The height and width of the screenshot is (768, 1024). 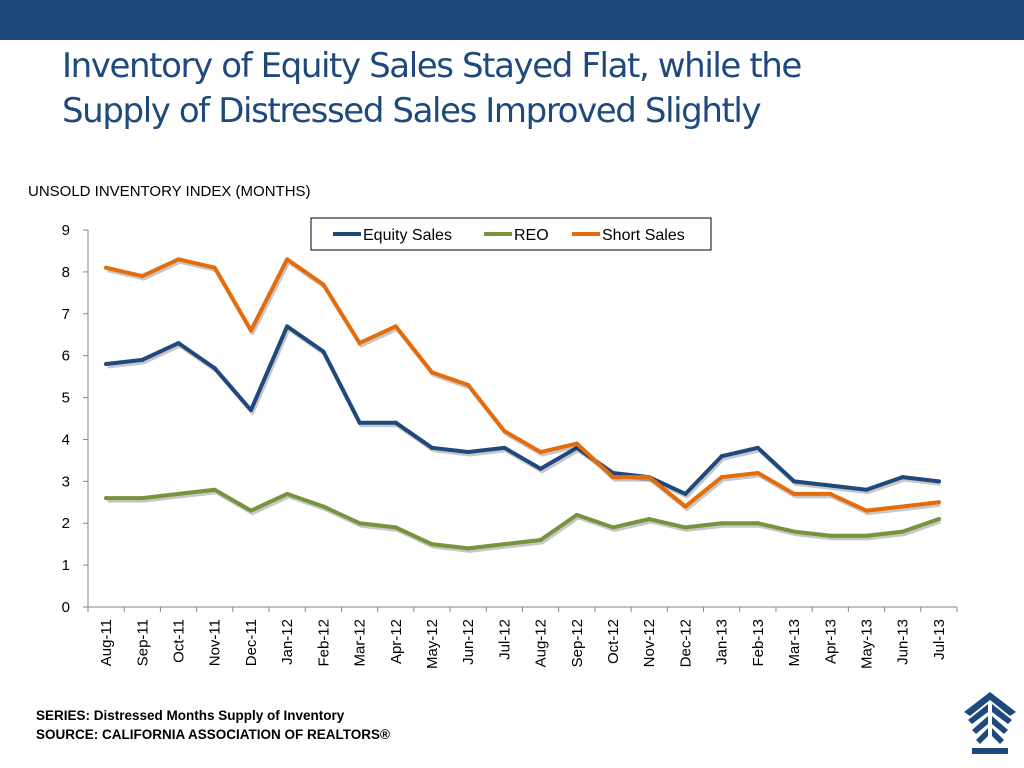 What do you see at coordinates (468, 642) in the screenshot?
I see `x-tick-label: Jun-12` at bounding box center [468, 642].